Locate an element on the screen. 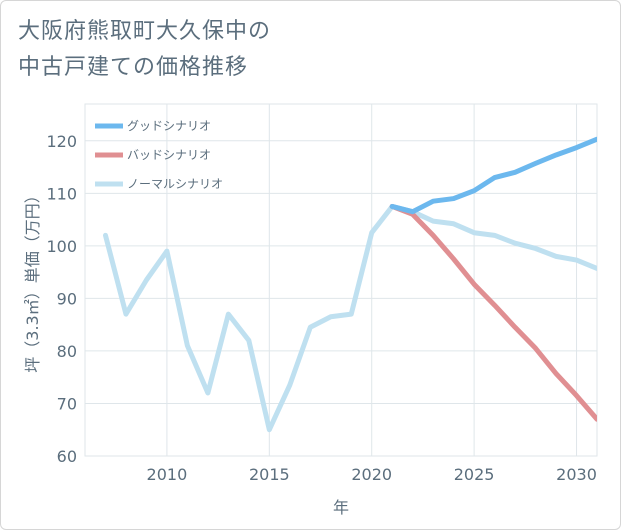 The height and width of the screenshot is (530, 621). y-axis-title: 坪（3.3㎡）単価（万円） is located at coordinates (32, 279).